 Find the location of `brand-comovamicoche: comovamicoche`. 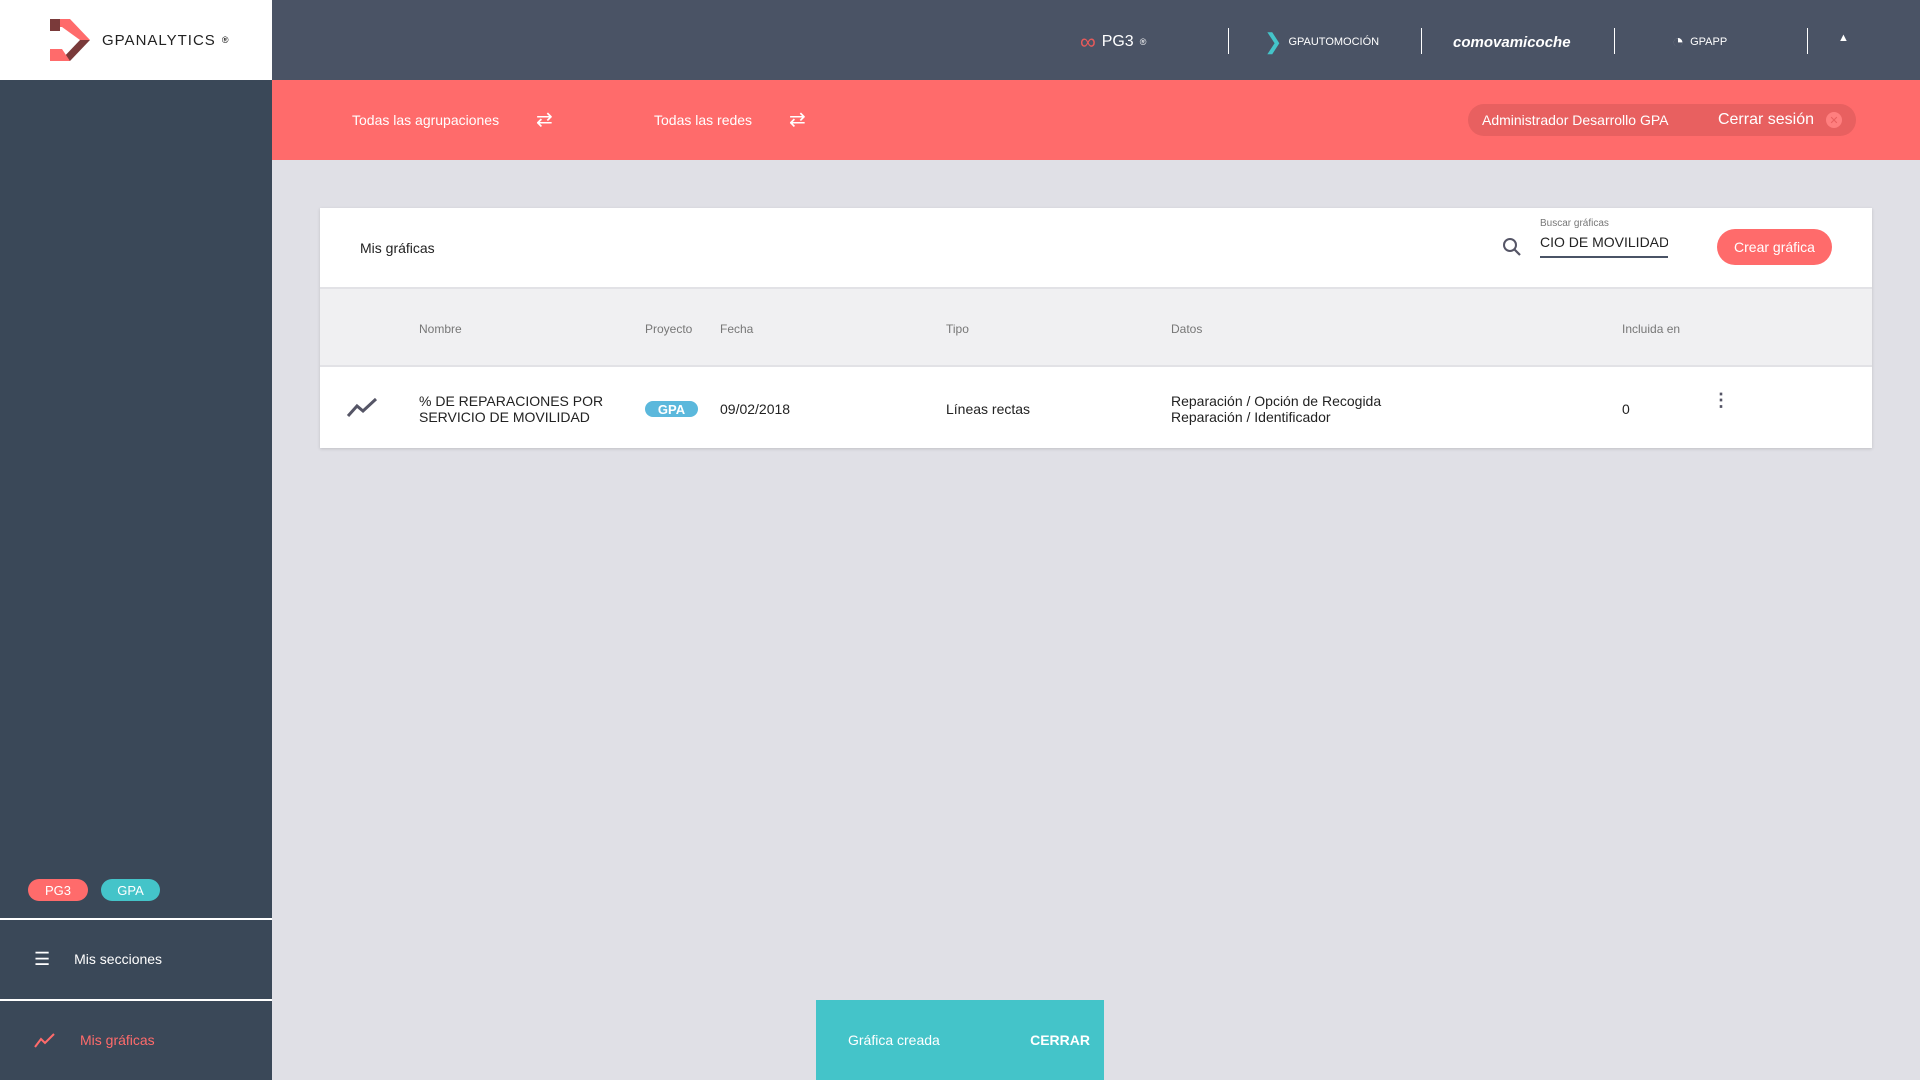

brand-comovamicoche: comovamicoche is located at coordinates (1512, 42).